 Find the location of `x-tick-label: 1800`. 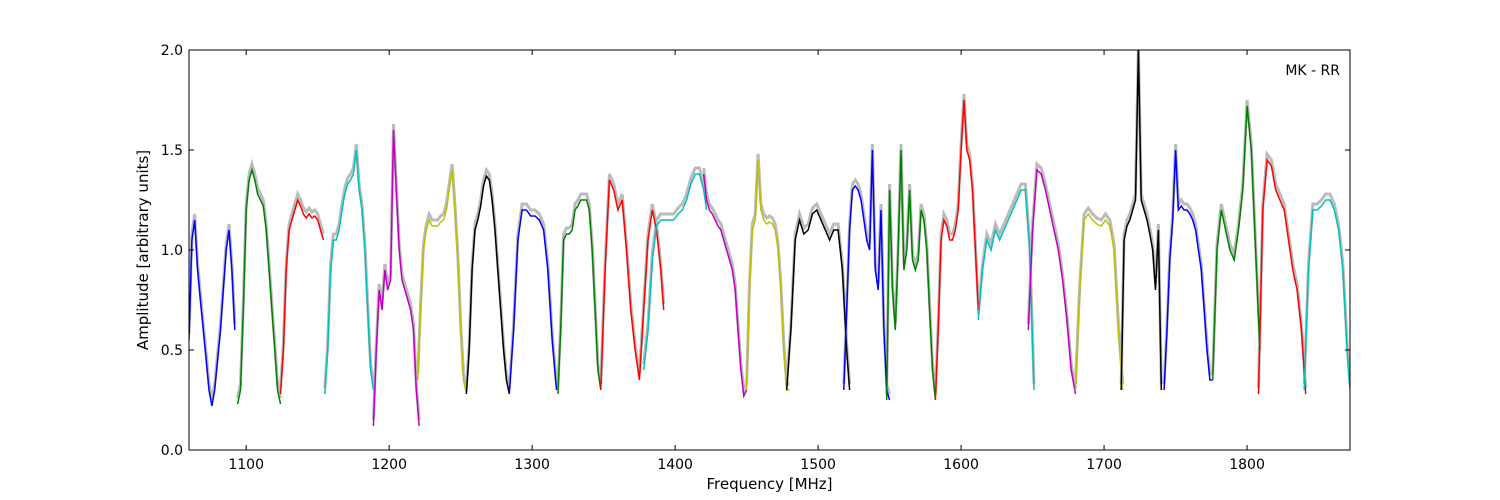

x-tick-label: 1800 is located at coordinates (1247, 465).